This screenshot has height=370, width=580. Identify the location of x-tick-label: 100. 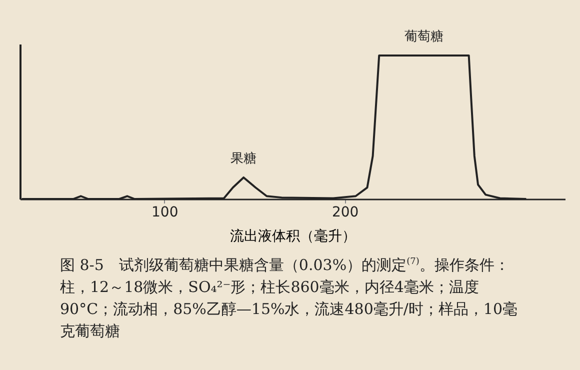
(165, 212).